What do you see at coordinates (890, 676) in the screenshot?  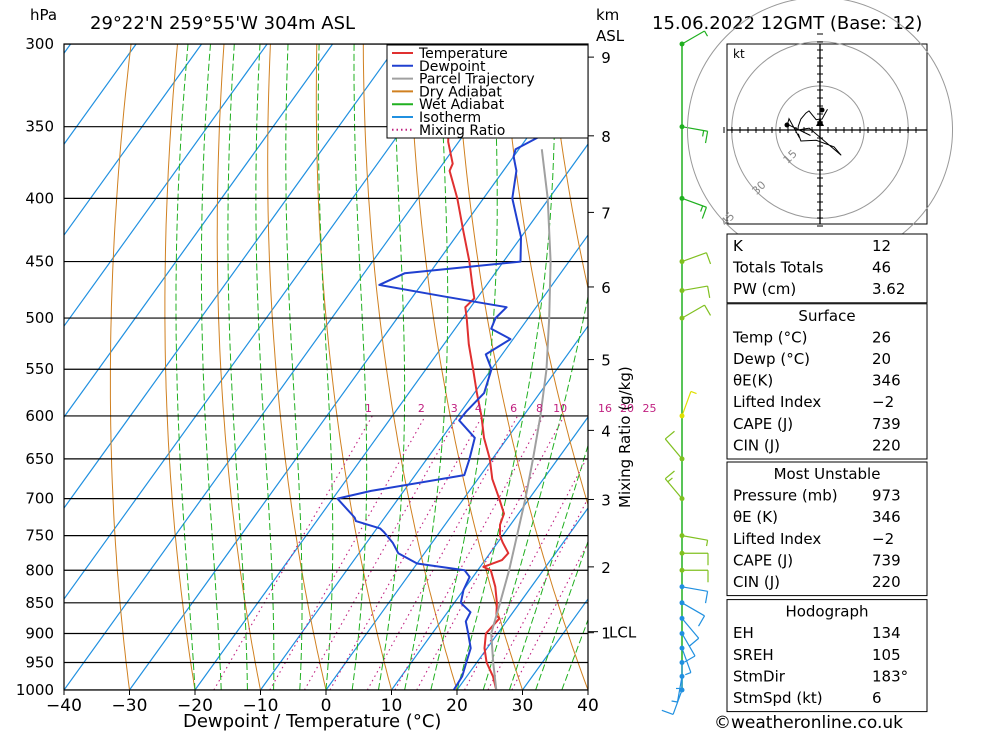 I see `stats-row-value: 183°` at bounding box center [890, 676].